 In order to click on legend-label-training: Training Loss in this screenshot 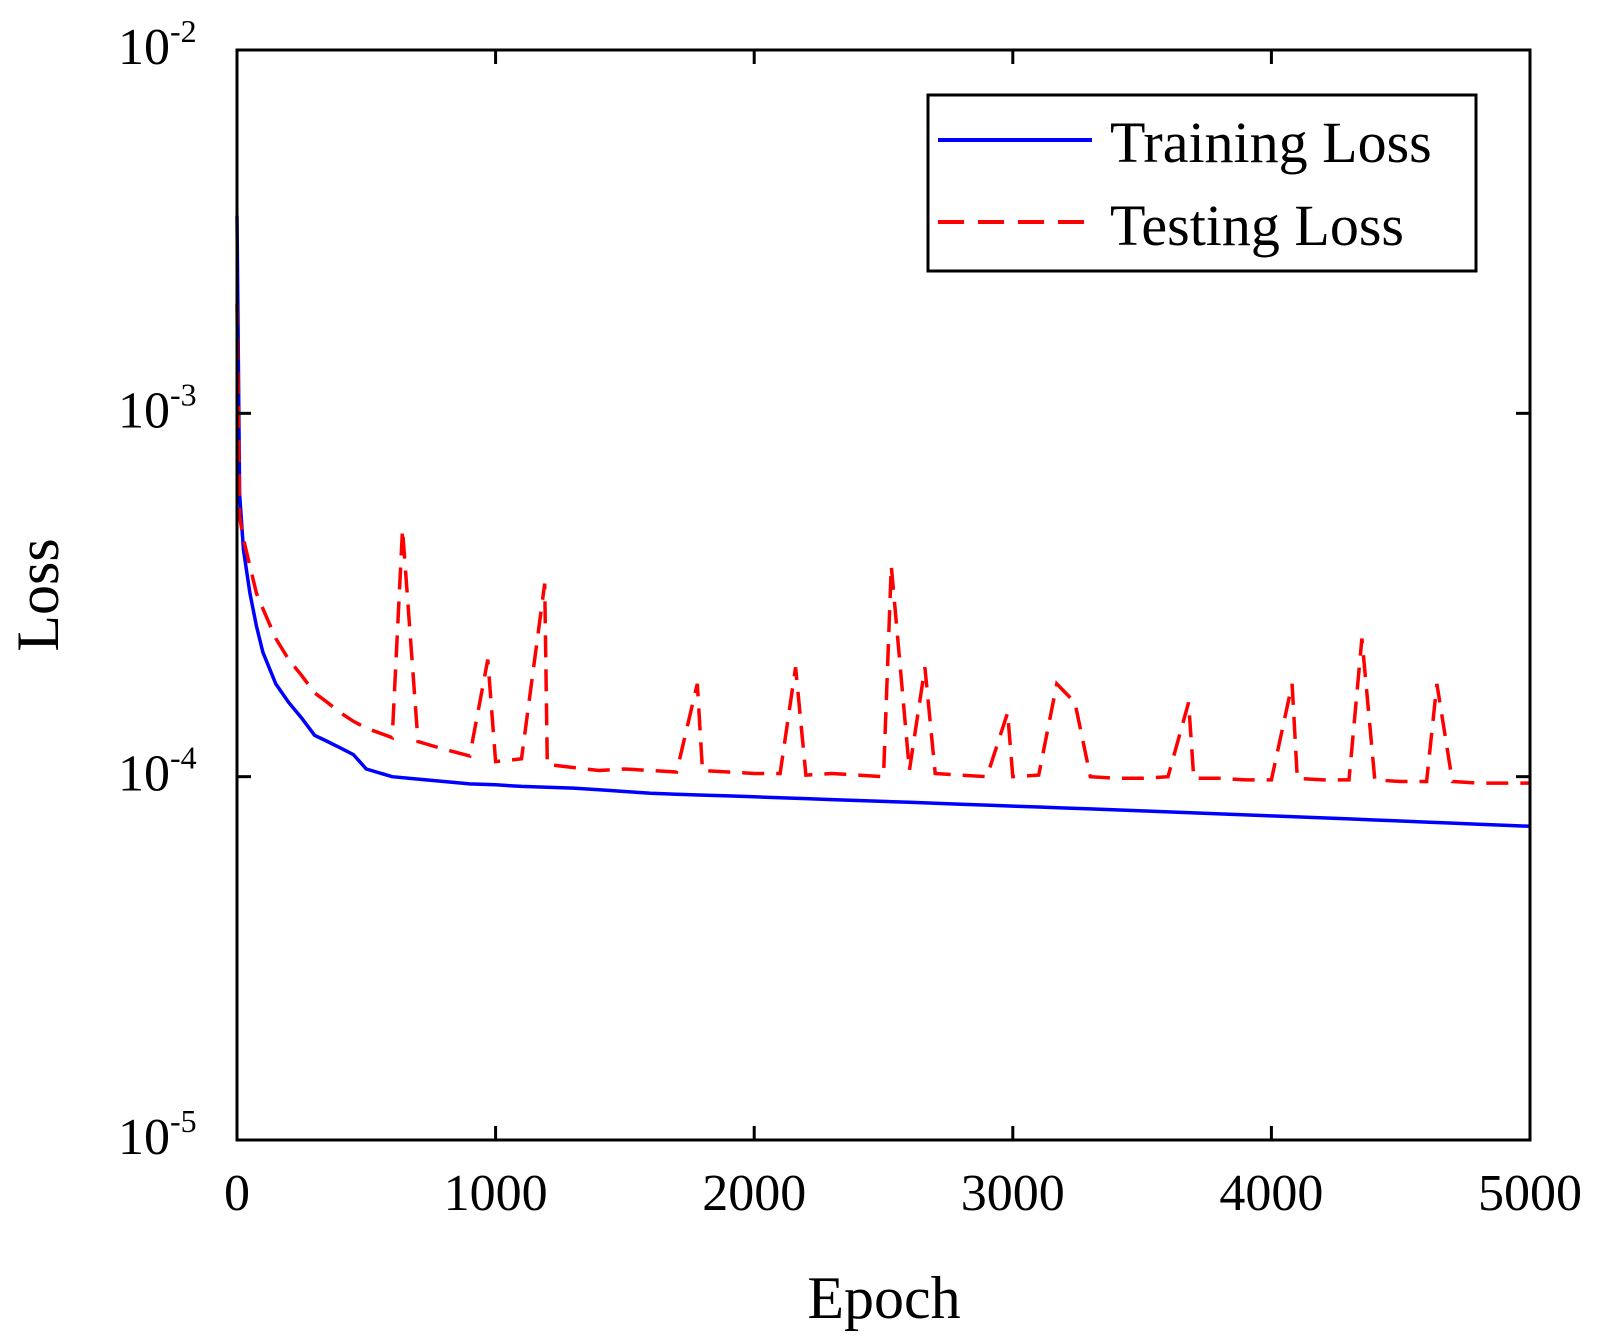, I will do `click(1271, 142)`.